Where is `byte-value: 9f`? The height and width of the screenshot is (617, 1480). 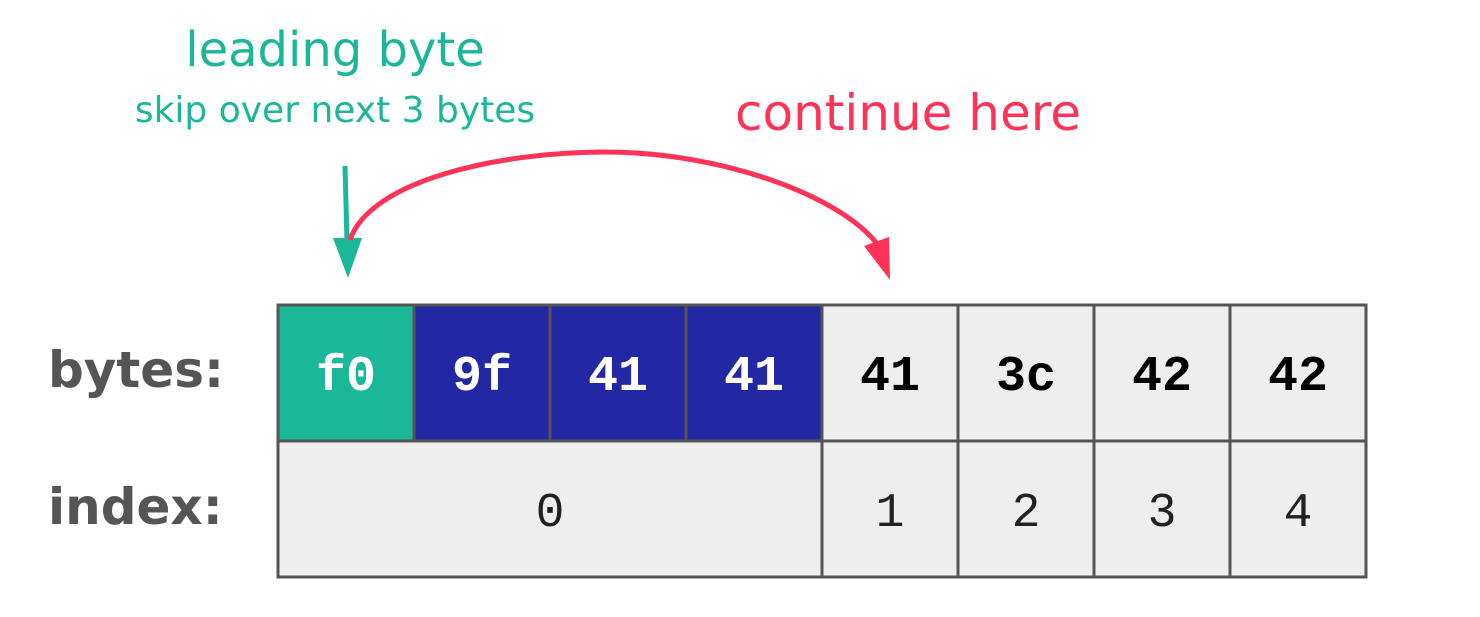
byte-value: 9f is located at coordinates (482, 377).